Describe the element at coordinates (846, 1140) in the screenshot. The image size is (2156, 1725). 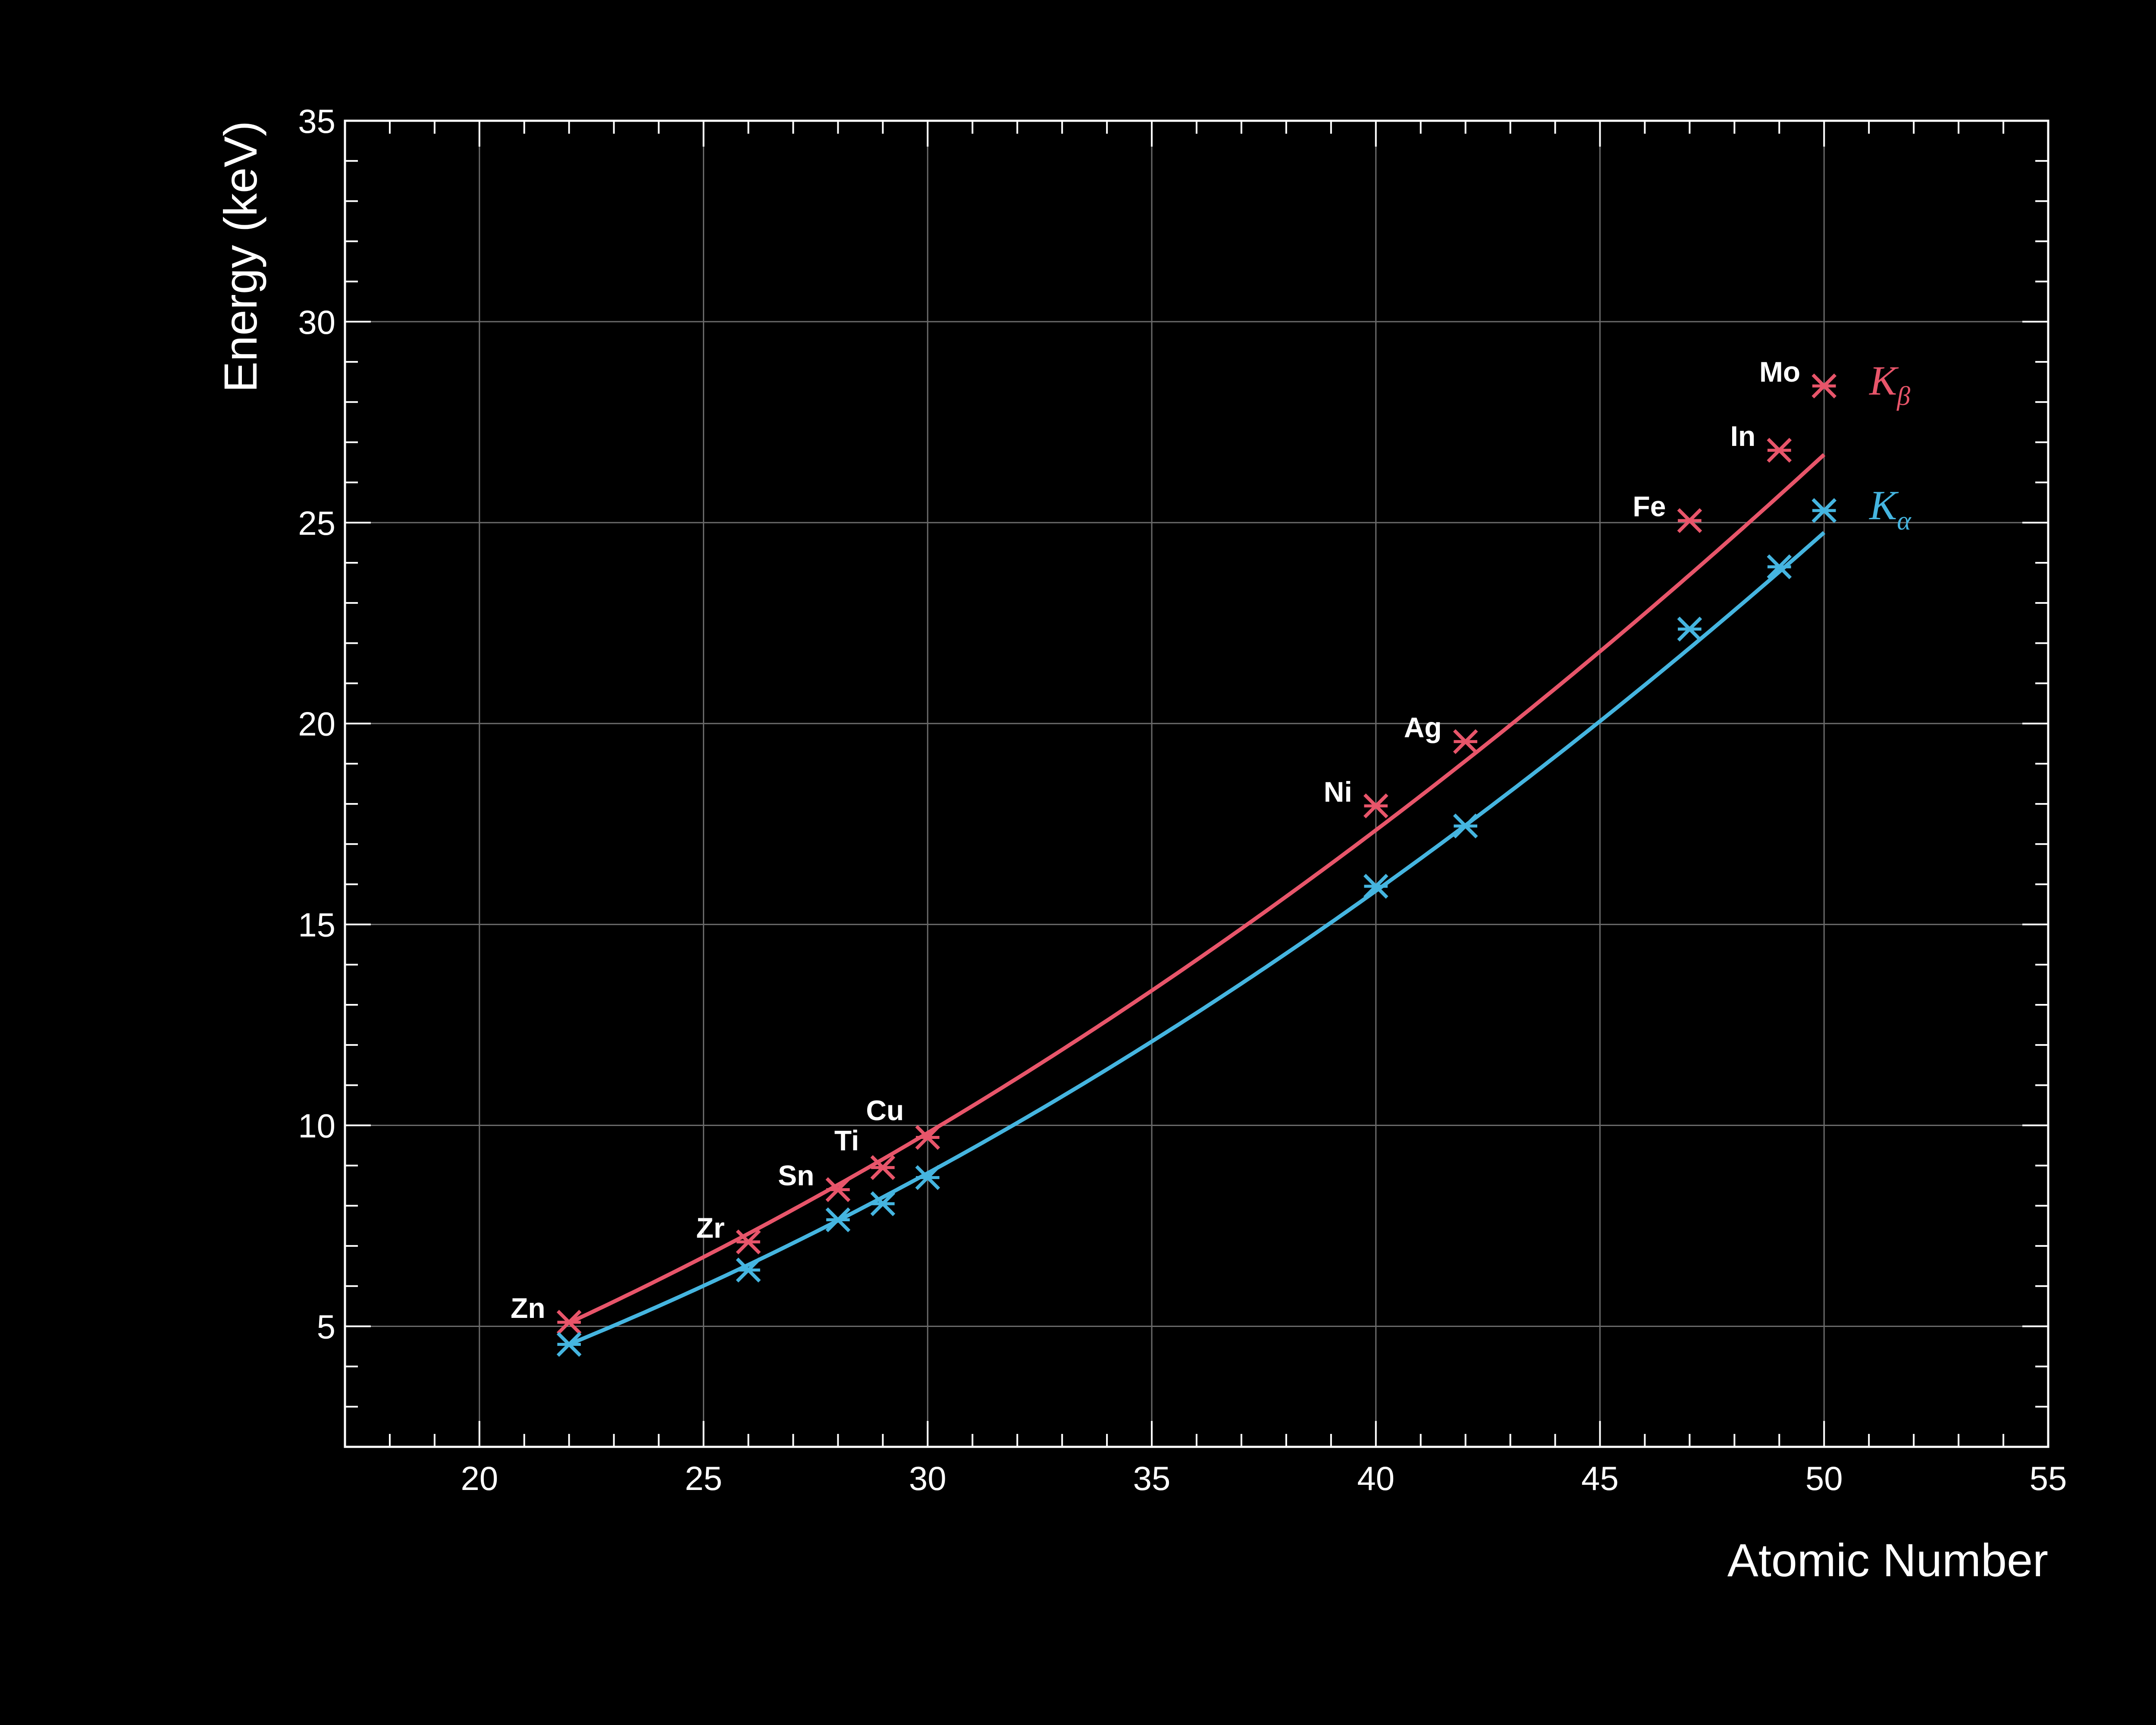
I see `element-label: Ti` at that location.